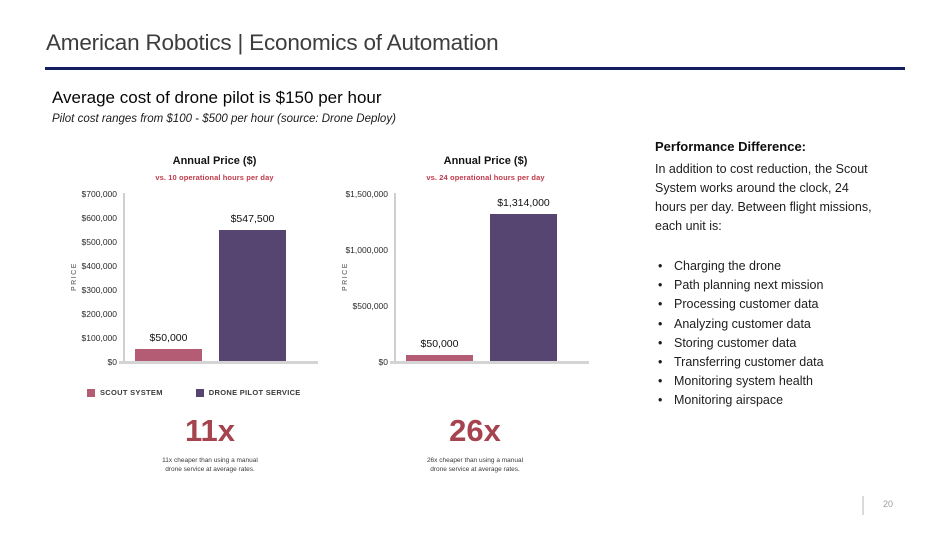 This screenshot has width=950, height=534. What do you see at coordinates (766, 381) in the screenshot?
I see `bullet-item: Monitoring system health` at bounding box center [766, 381].